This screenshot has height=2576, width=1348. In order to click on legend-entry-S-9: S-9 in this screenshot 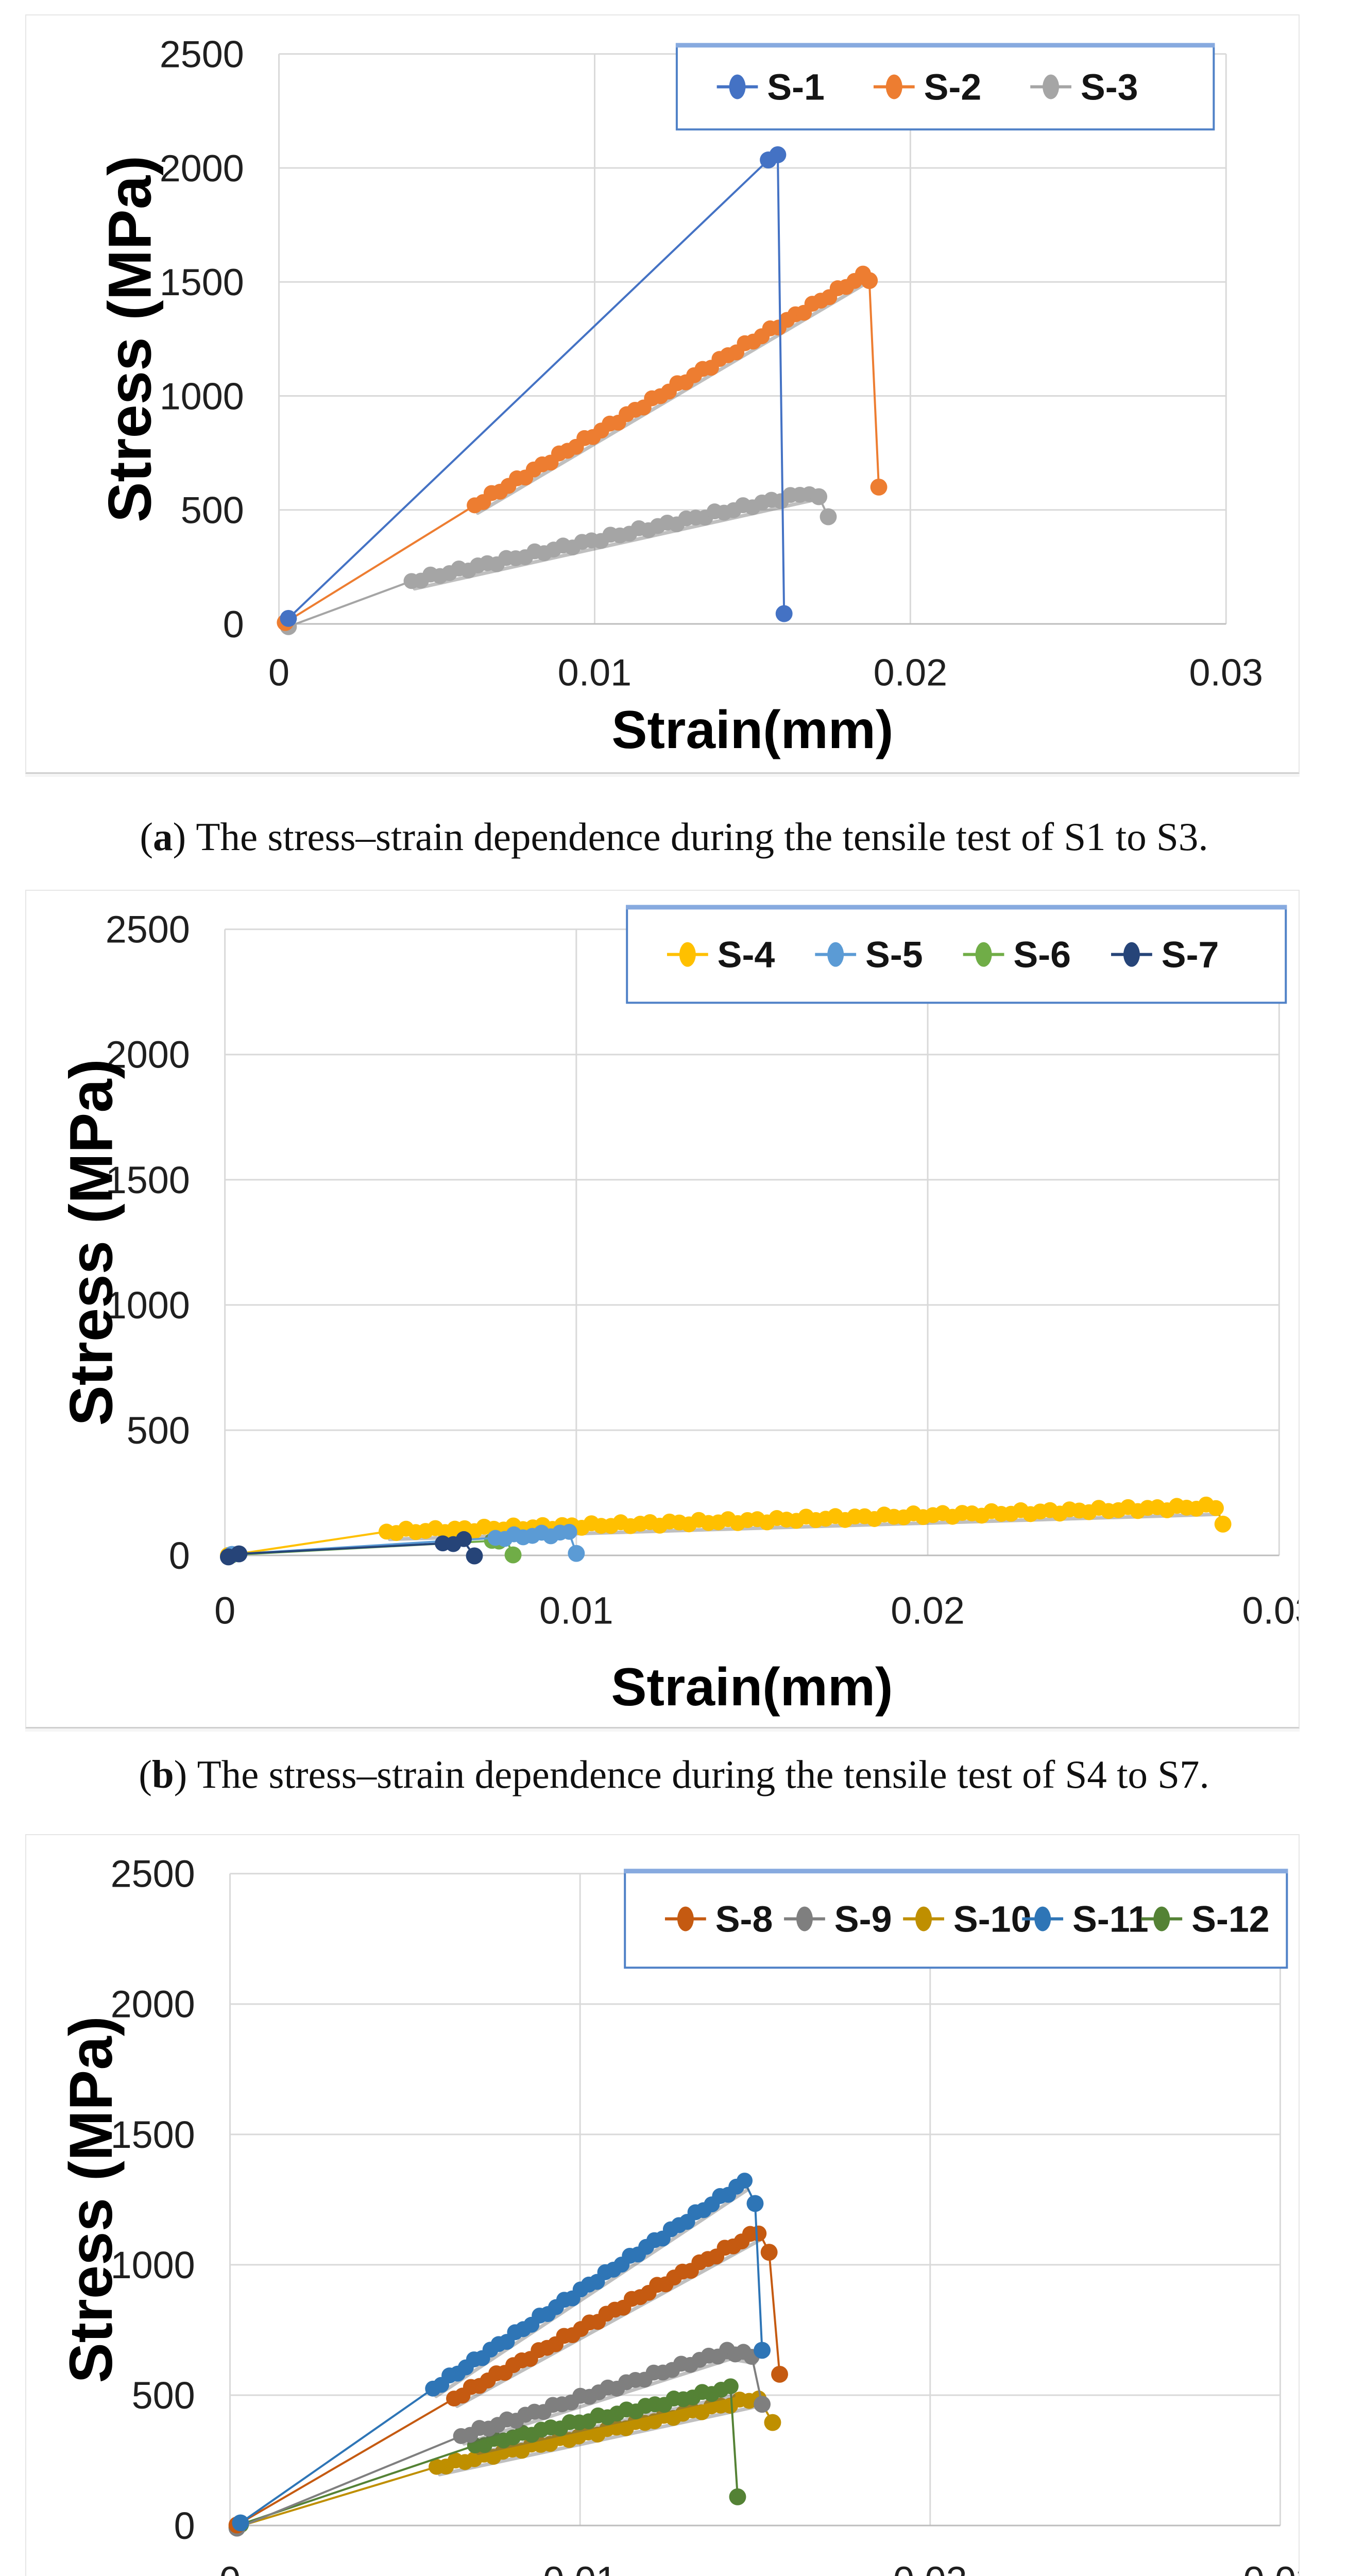, I will do `click(838, 1919)`.